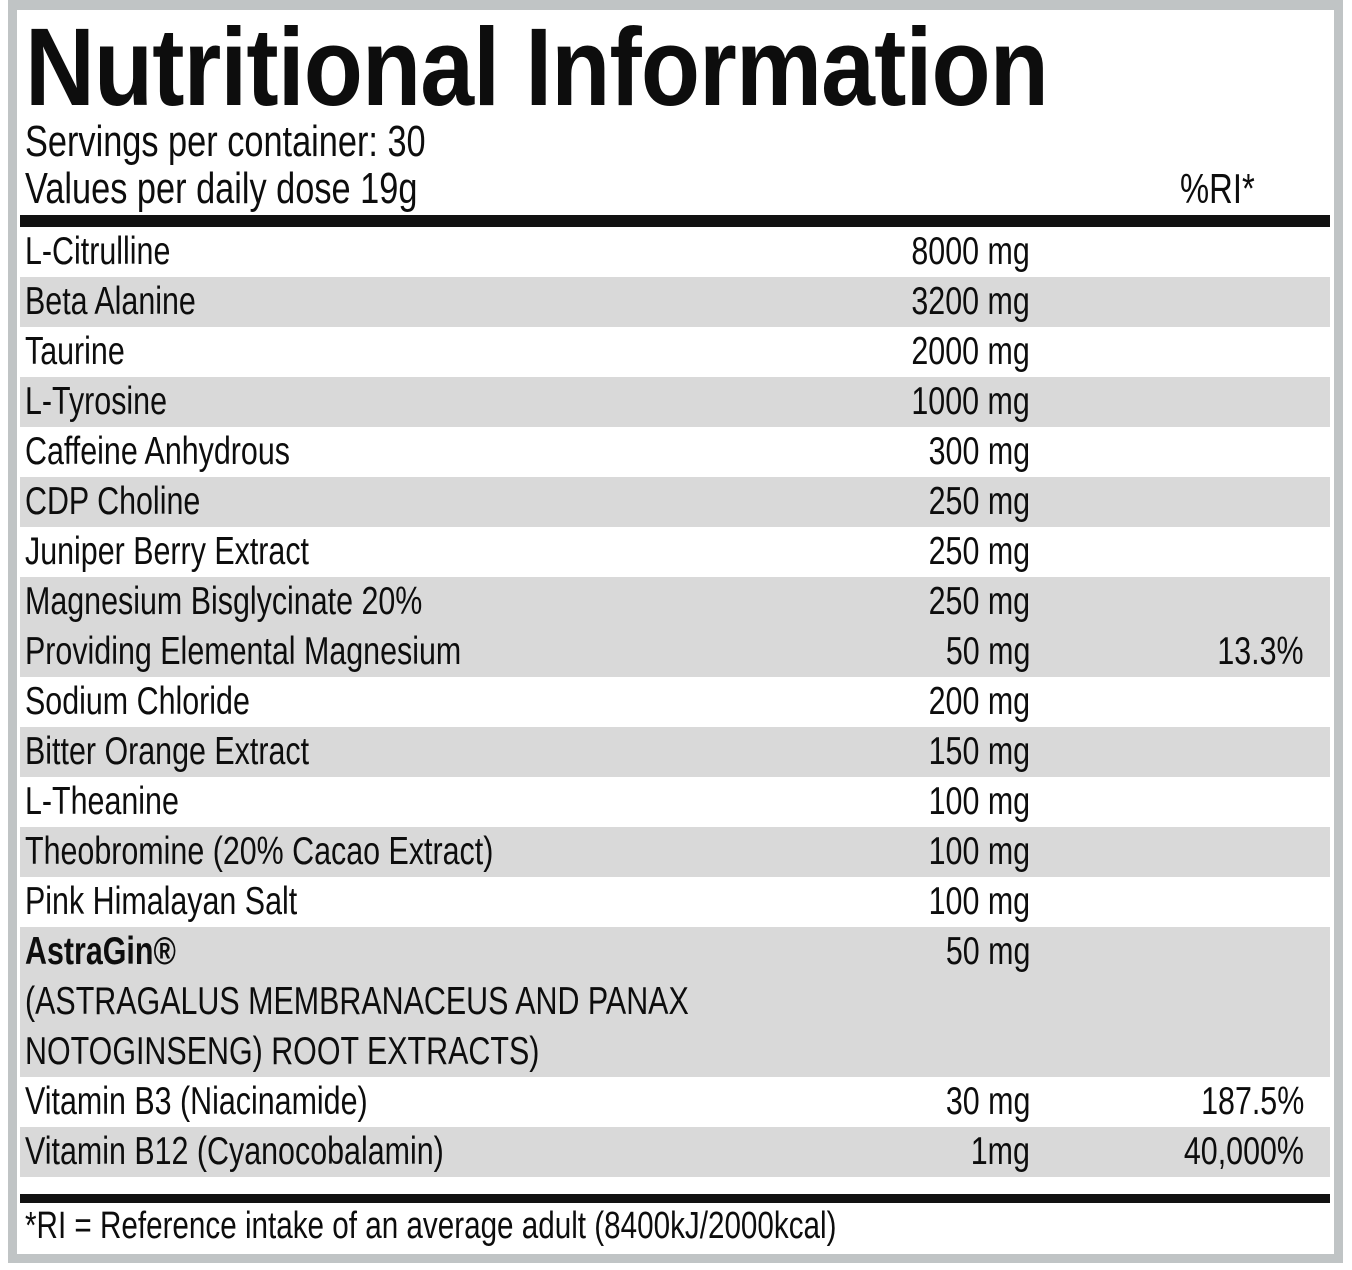 The width and height of the screenshot is (1352, 1270). Describe the element at coordinates (259, 851) in the screenshot. I see `ingredient-name: Theobromine (20% Cacao Extract)` at that location.